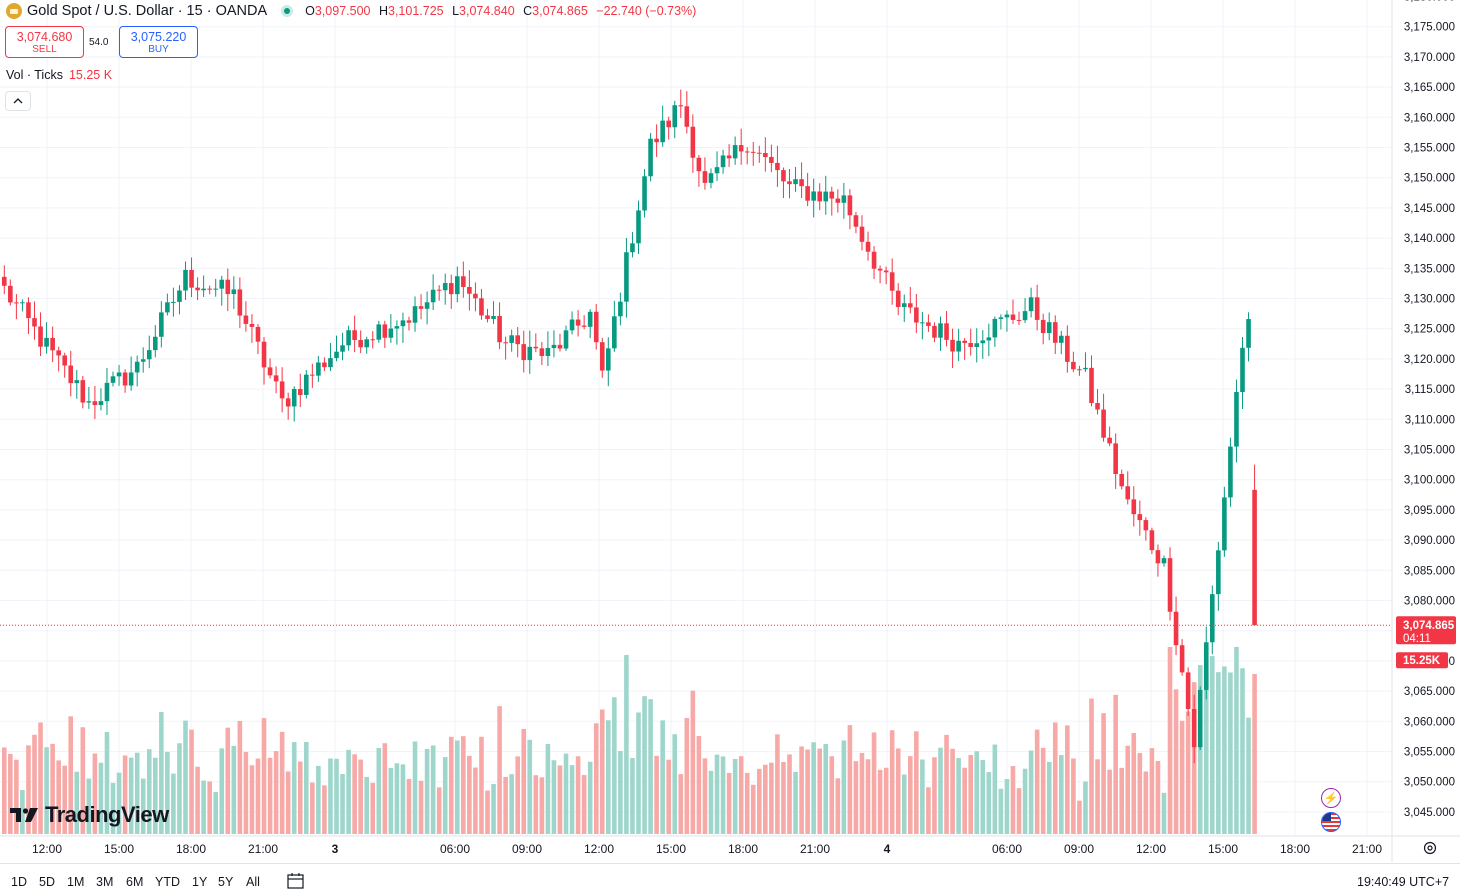  What do you see at coordinates (47, 882) in the screenshot?
I see `range-button-5d: 5D` at bounding box center [47, 882].